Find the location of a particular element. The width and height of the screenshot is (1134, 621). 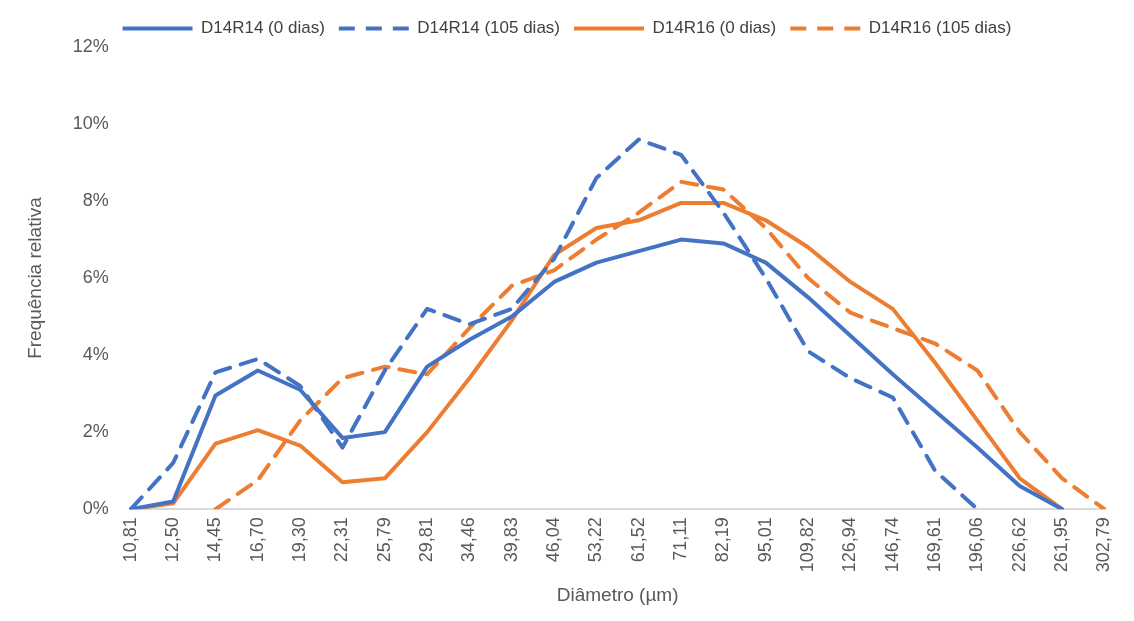

x-tick-label: 10,81 is located at coordinates (129, 540).